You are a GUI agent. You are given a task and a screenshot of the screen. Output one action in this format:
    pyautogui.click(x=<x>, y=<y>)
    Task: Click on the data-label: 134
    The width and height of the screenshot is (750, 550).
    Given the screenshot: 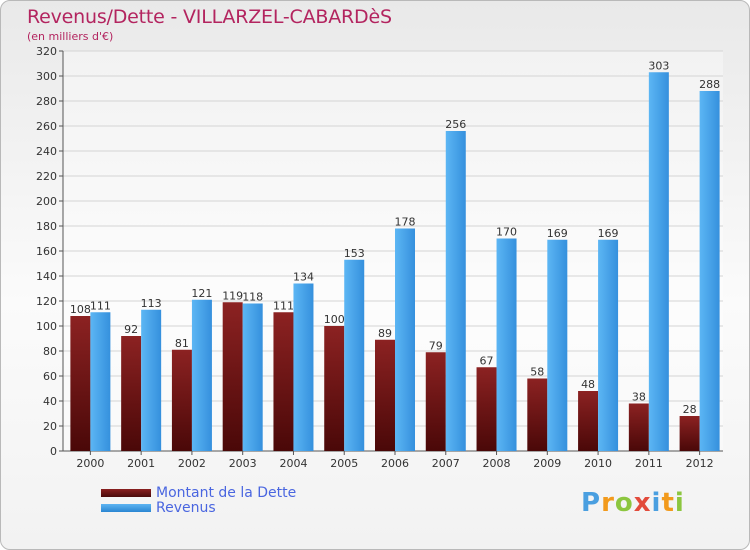 What is the action you would take?
    pyautogui.click(x=303, y=277)
    